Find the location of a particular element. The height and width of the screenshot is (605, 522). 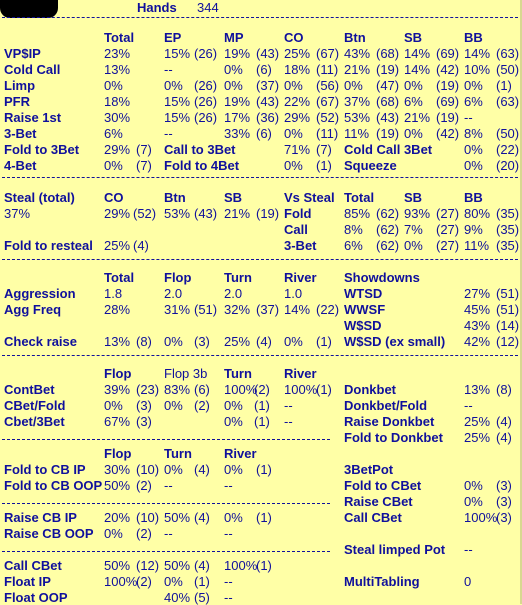

facing-value: 40% is located at coordinates (177, 597).